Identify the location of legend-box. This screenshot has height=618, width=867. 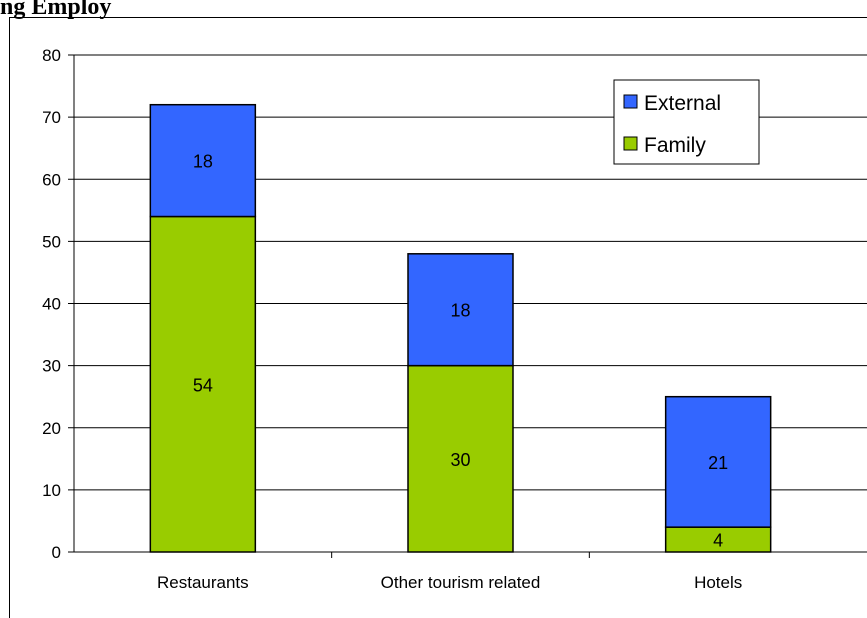
(686, 122).